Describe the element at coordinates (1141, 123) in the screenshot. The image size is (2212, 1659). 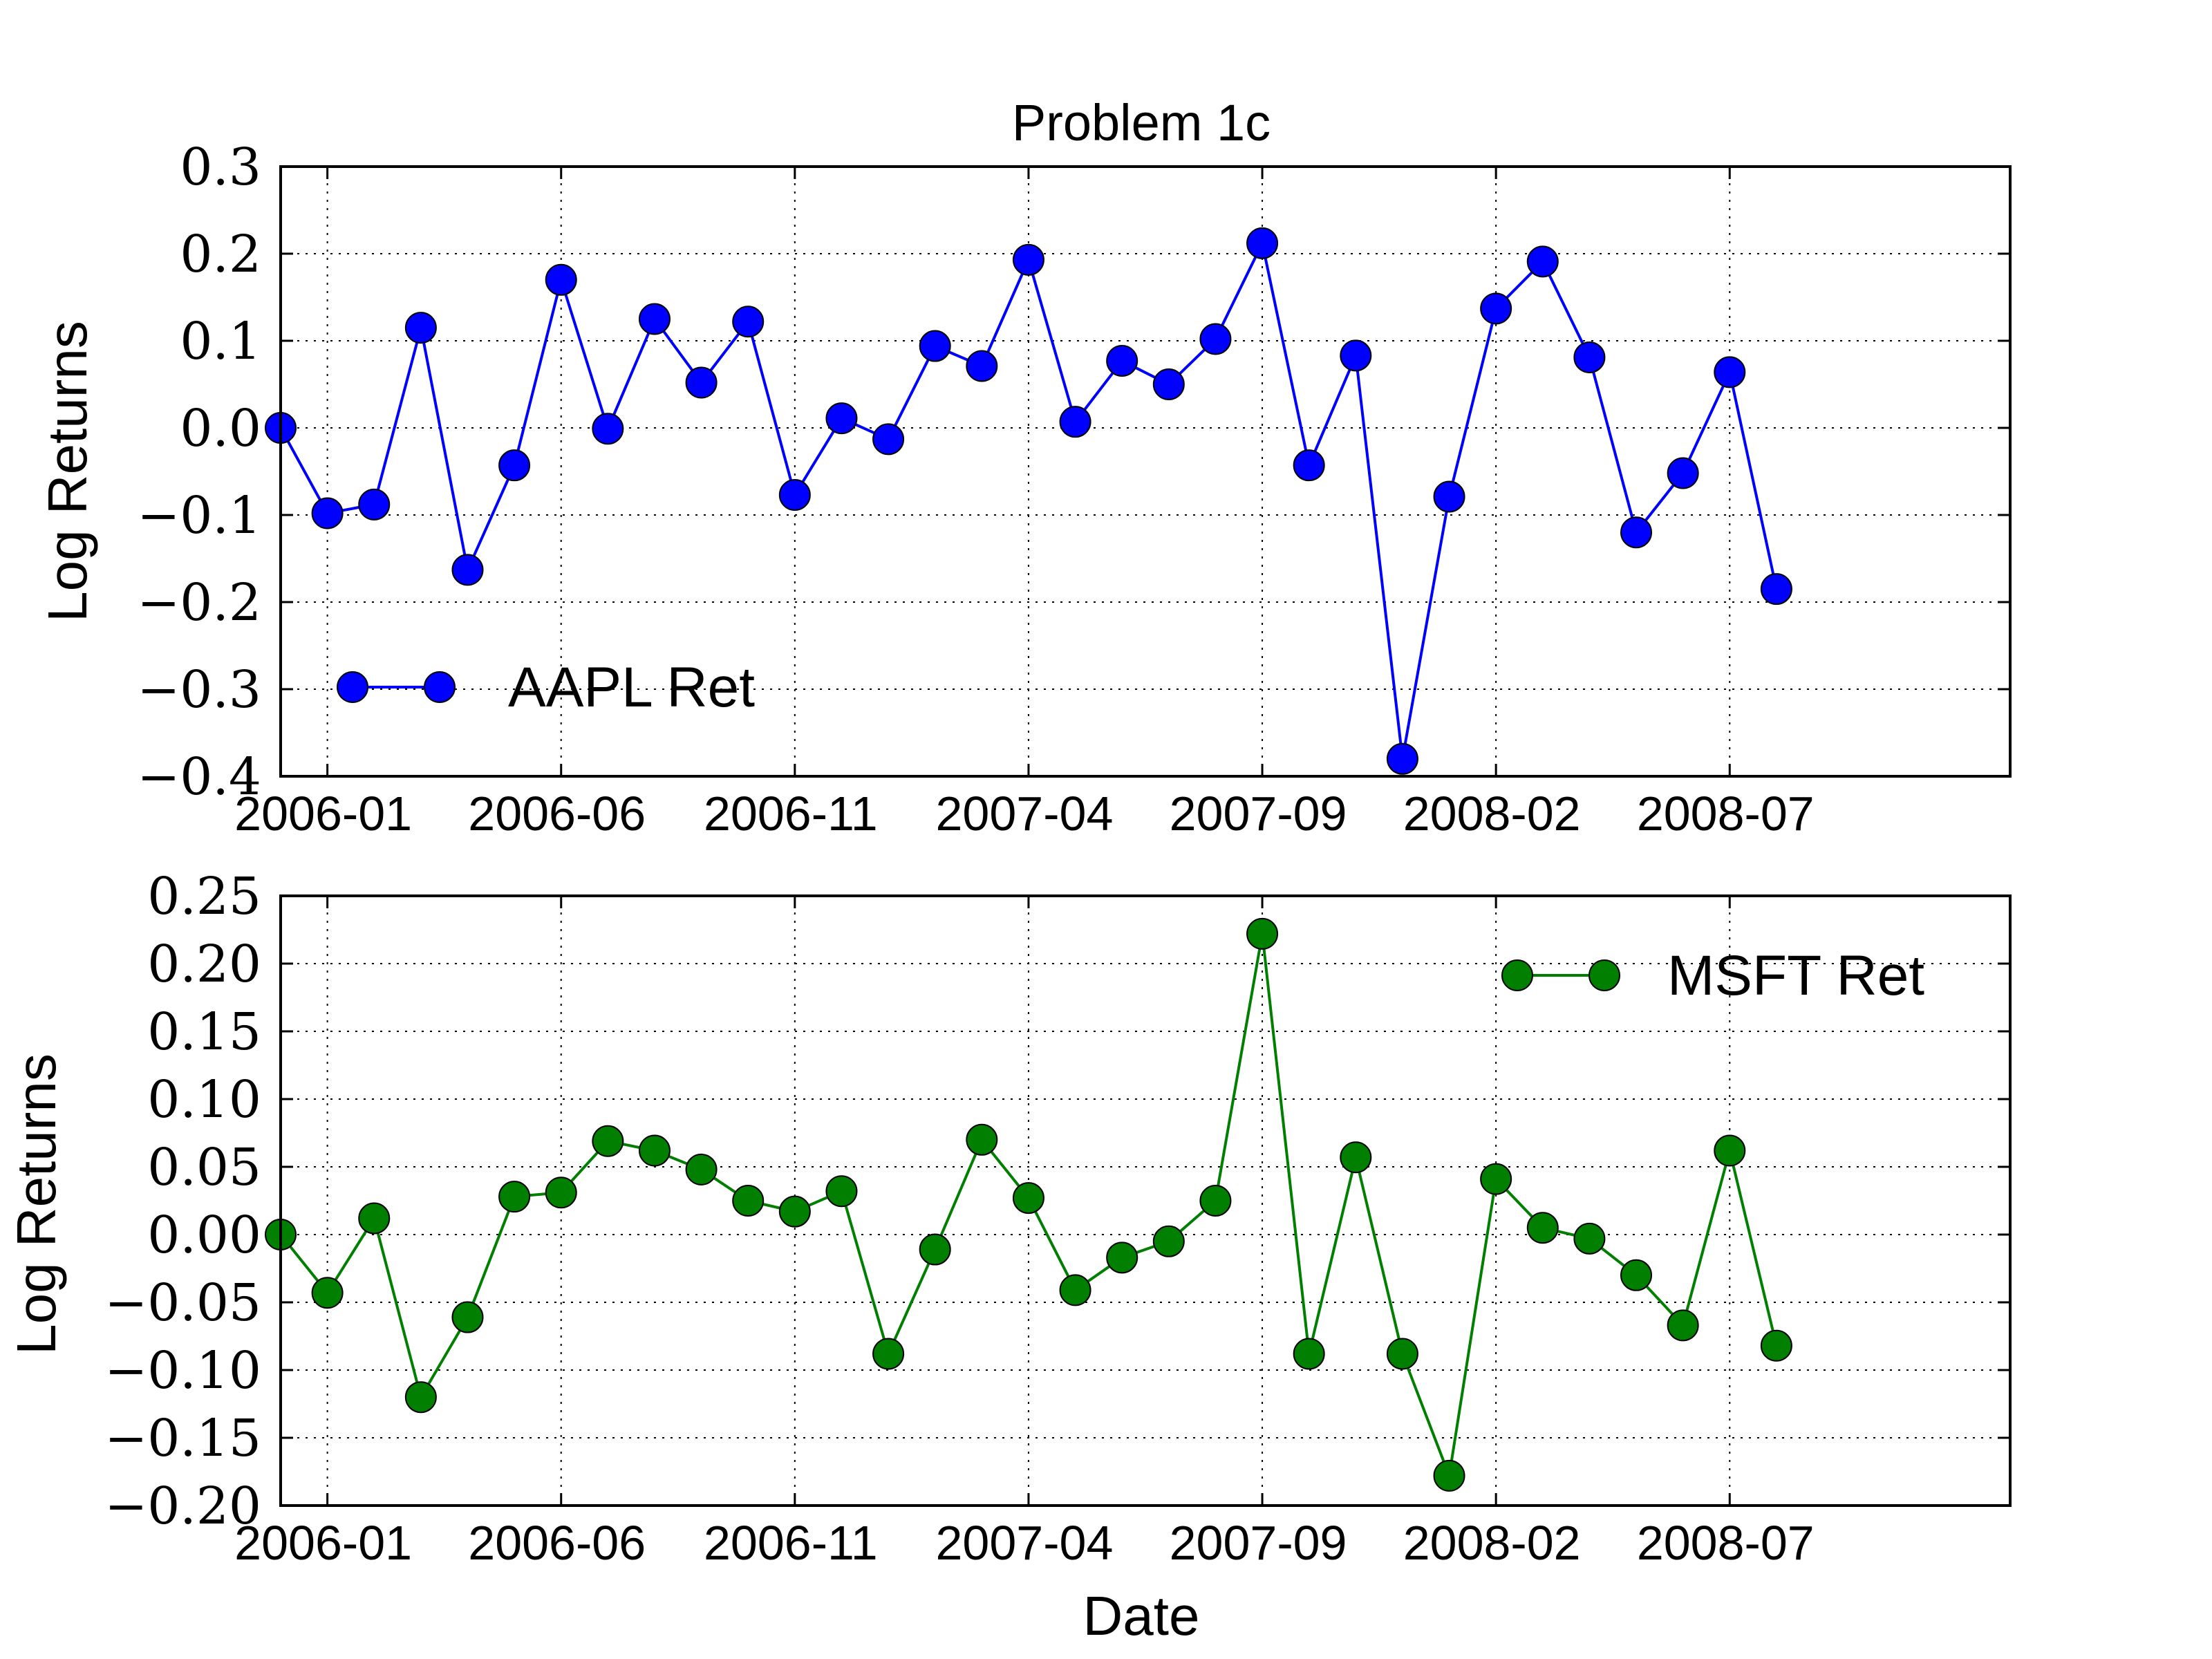
I see `chart-title: Problem 1c` at that location.